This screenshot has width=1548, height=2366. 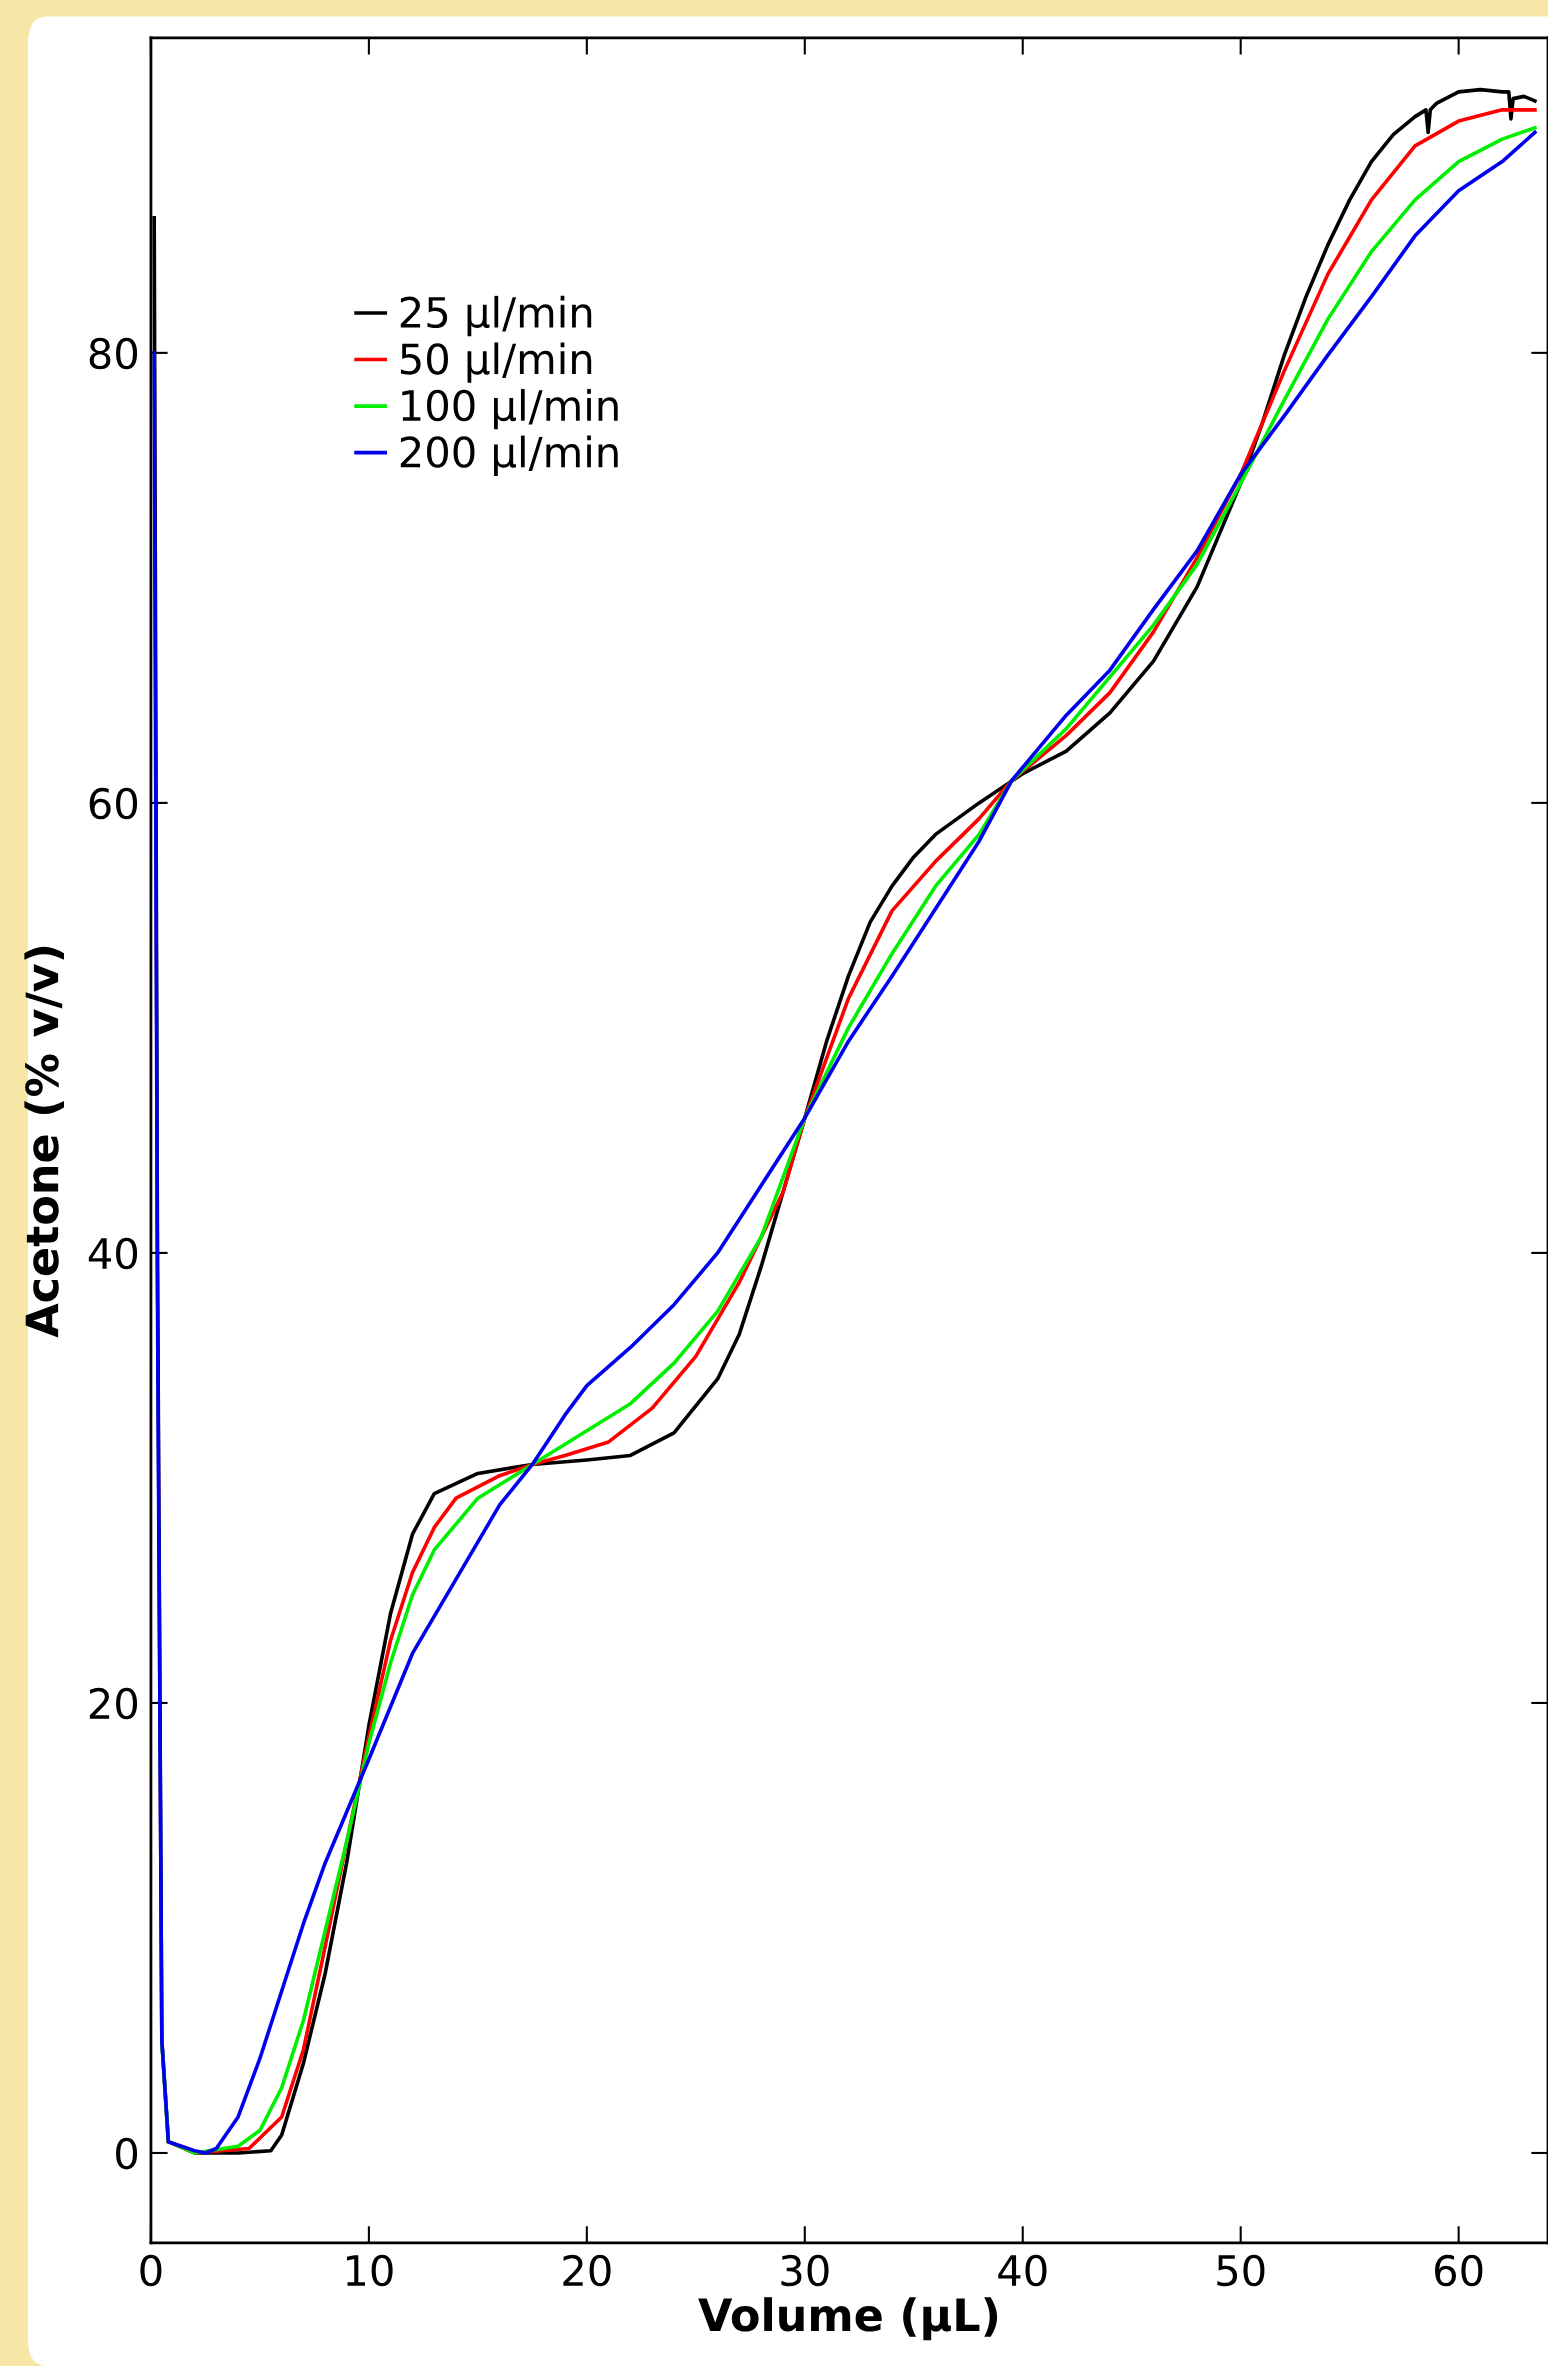 I want to click on x-tick-label: 20, so click(x=587, y=2270).